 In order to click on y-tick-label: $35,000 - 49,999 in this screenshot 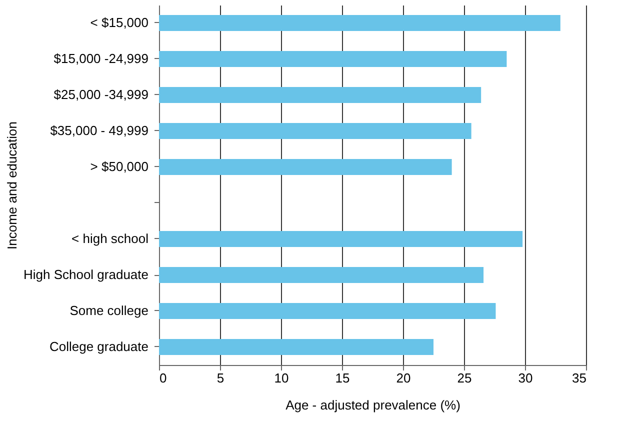, I will do `click(99, 130)`.